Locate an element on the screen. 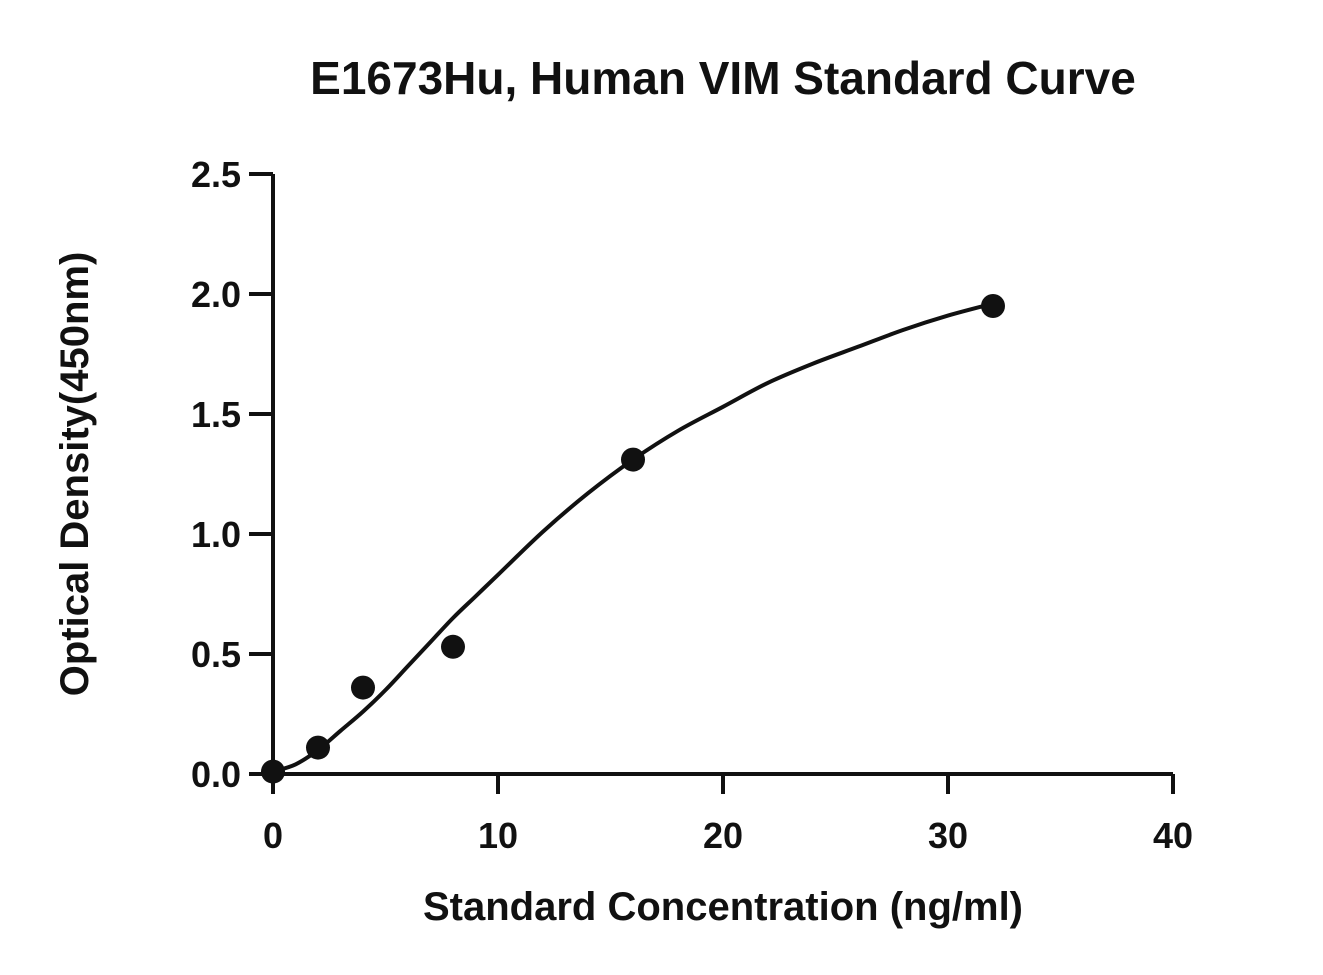 The image size is (1323, 975). y-tick-label: 1.0 is located at coordinates (216, 534).